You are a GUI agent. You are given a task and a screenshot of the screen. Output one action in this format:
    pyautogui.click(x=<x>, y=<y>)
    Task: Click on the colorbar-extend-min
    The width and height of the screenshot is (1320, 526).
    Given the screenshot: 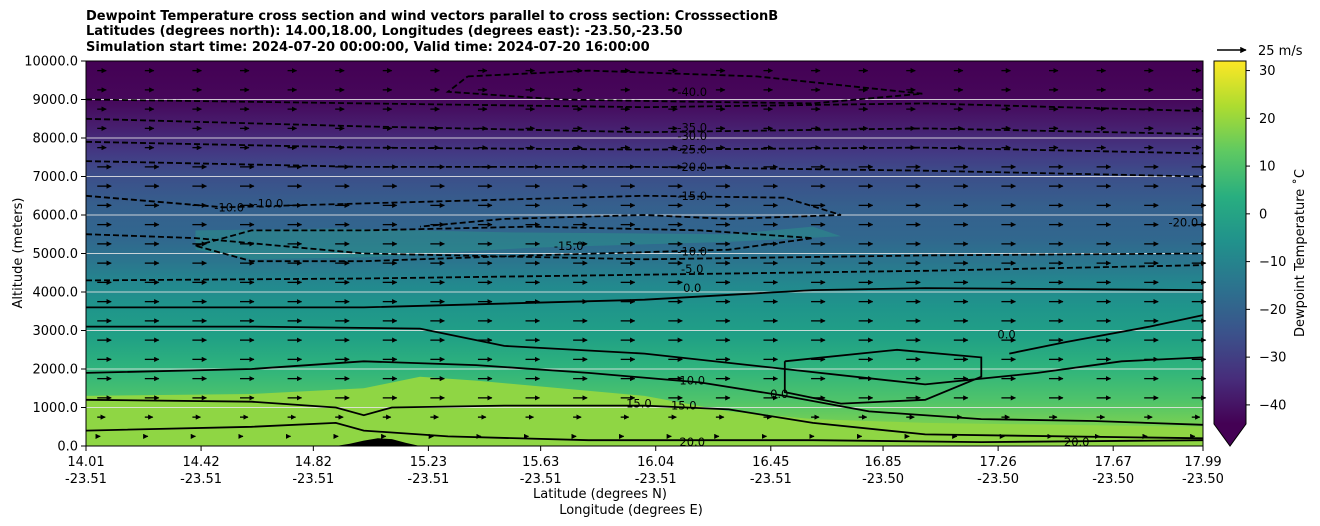 What is the action you would take?
    pyautogui.click(x=1230, y=435)
    